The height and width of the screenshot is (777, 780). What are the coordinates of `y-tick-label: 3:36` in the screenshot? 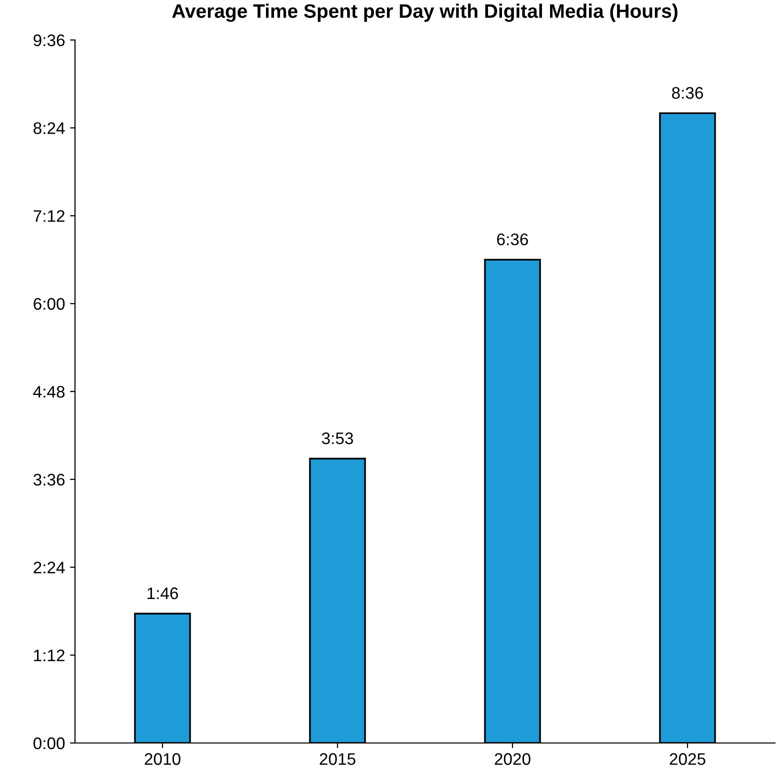 It's located at (49, 480).